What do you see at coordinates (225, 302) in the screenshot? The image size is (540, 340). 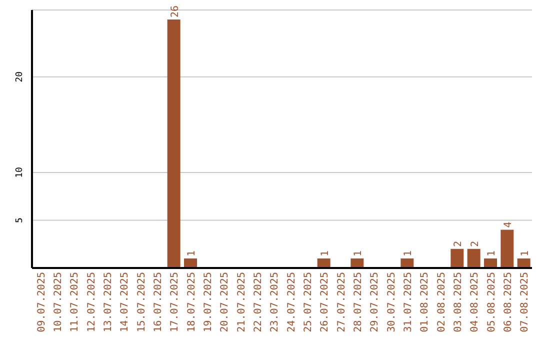 I see `x-tick-label: 20.07.2025` at bounding box center [225, 302].